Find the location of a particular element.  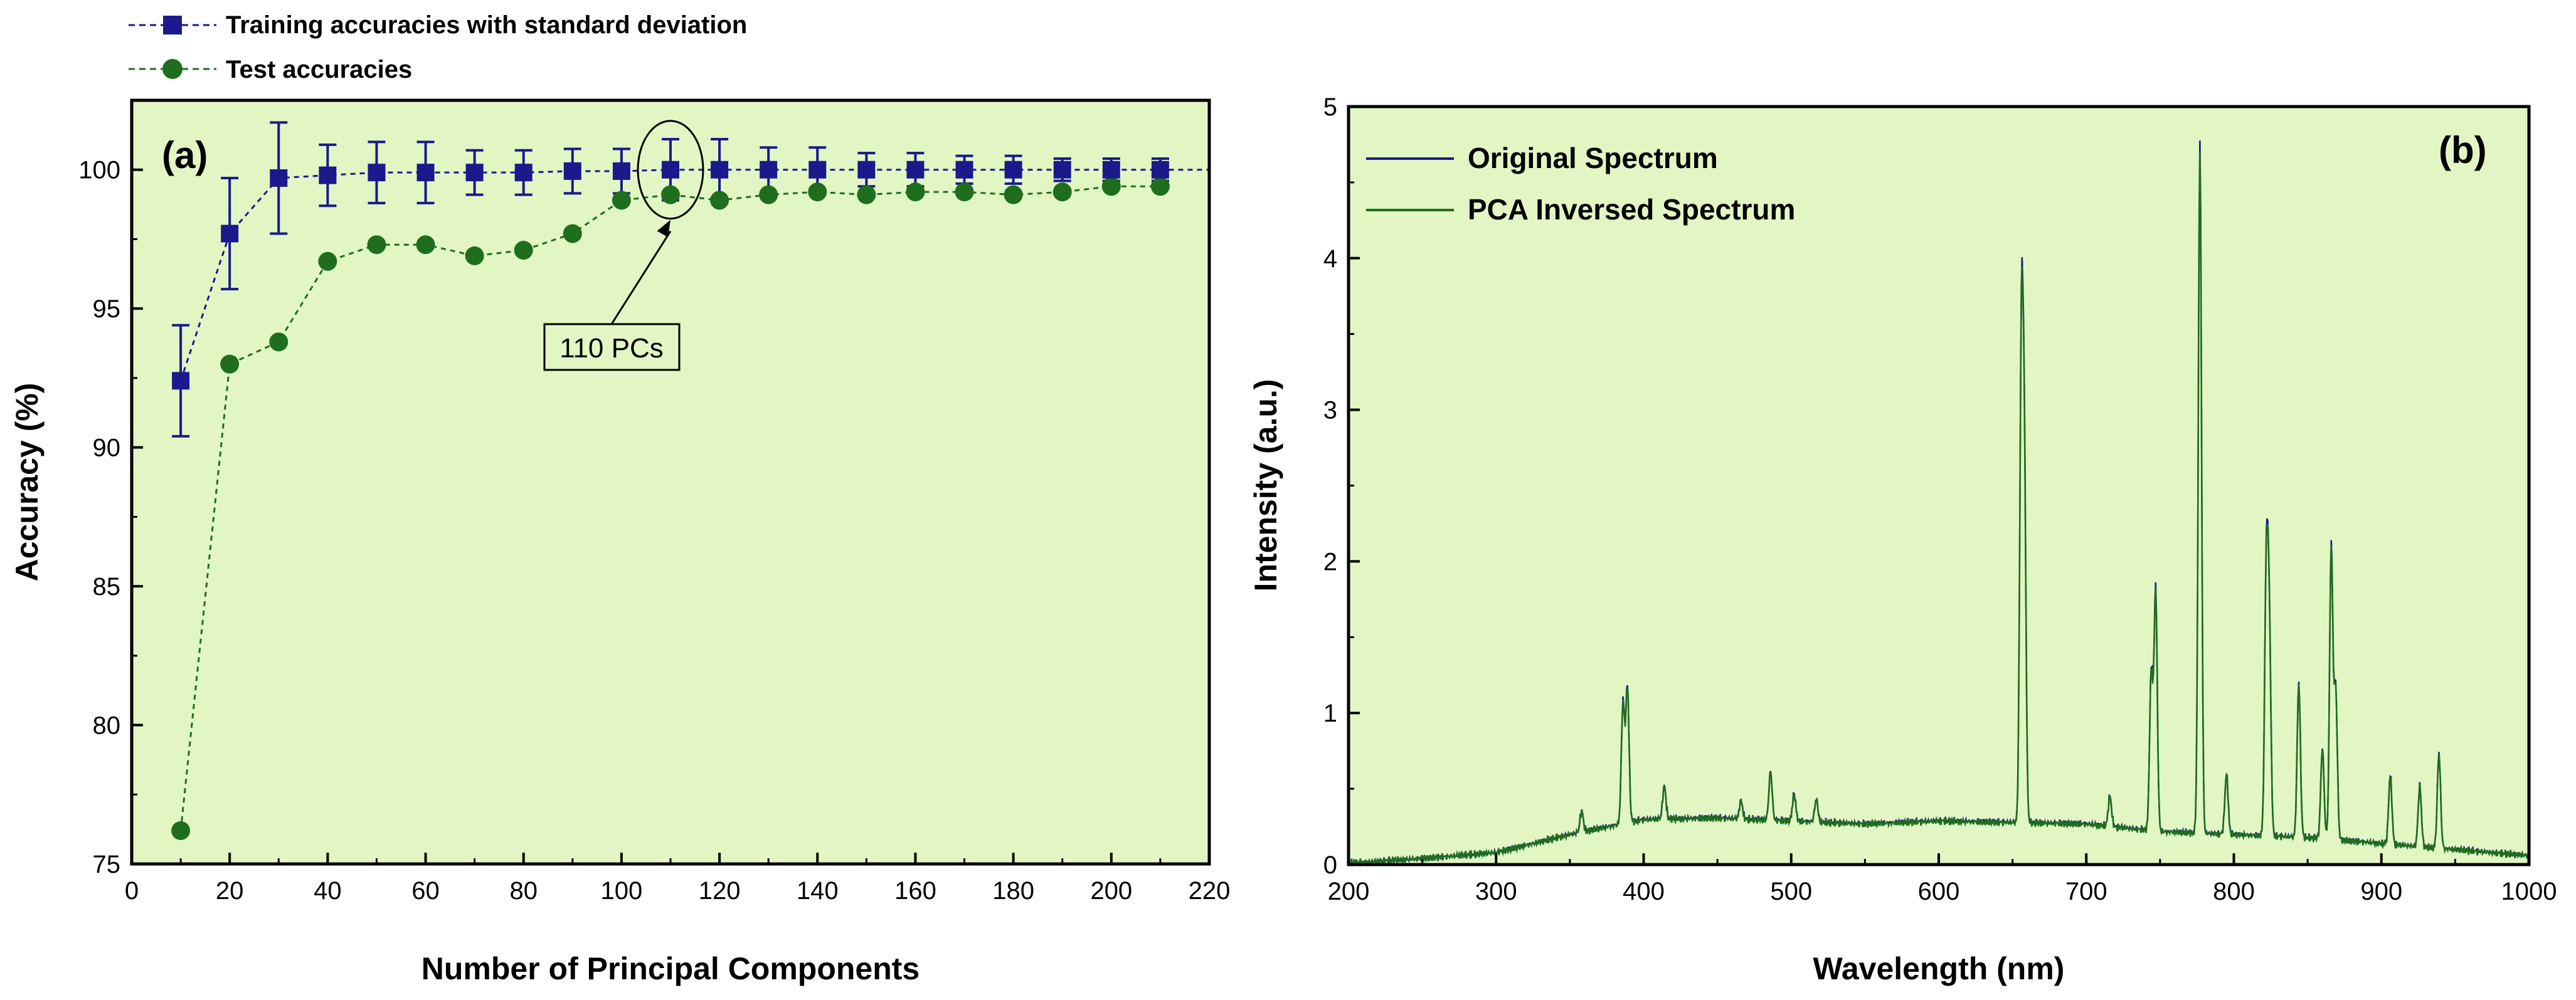

panel-b-y-tick-label: 2 is located at coordinates (1330, 562).